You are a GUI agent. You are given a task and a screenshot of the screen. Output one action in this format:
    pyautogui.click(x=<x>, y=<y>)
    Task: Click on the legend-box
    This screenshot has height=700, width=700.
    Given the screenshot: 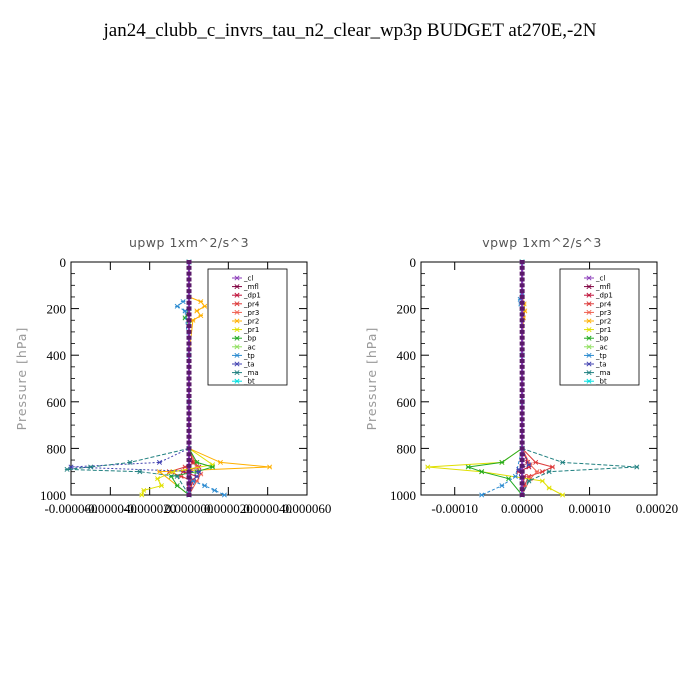 What is the action you would take?
    pyautogui.click(x=599, y=327)
    